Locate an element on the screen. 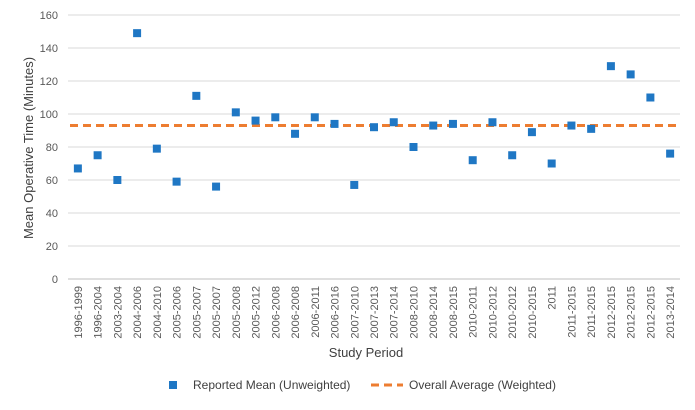 This screenshot has width=695, height=410. x-tick-label: 2005-2008 is located at coordinates (237, 312).